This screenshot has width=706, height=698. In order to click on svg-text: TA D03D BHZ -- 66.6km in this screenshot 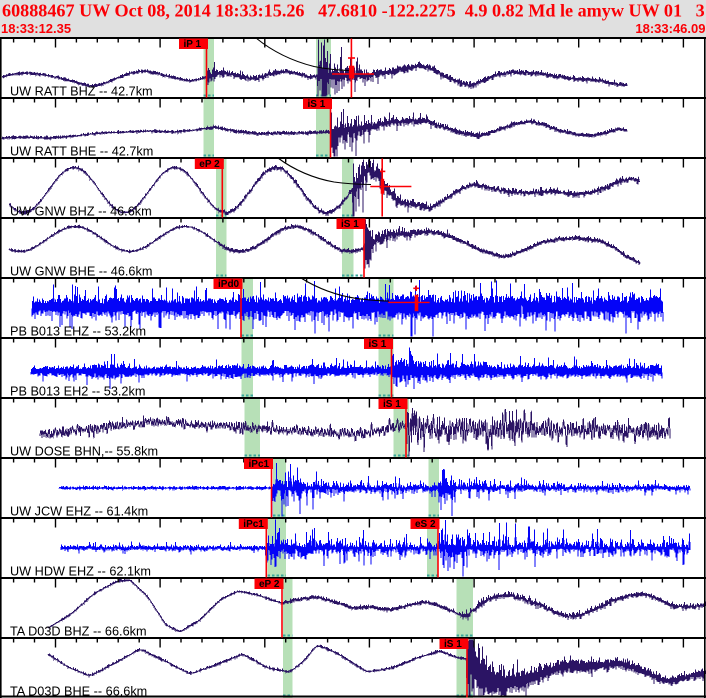, I will do `click(78, 632)`.